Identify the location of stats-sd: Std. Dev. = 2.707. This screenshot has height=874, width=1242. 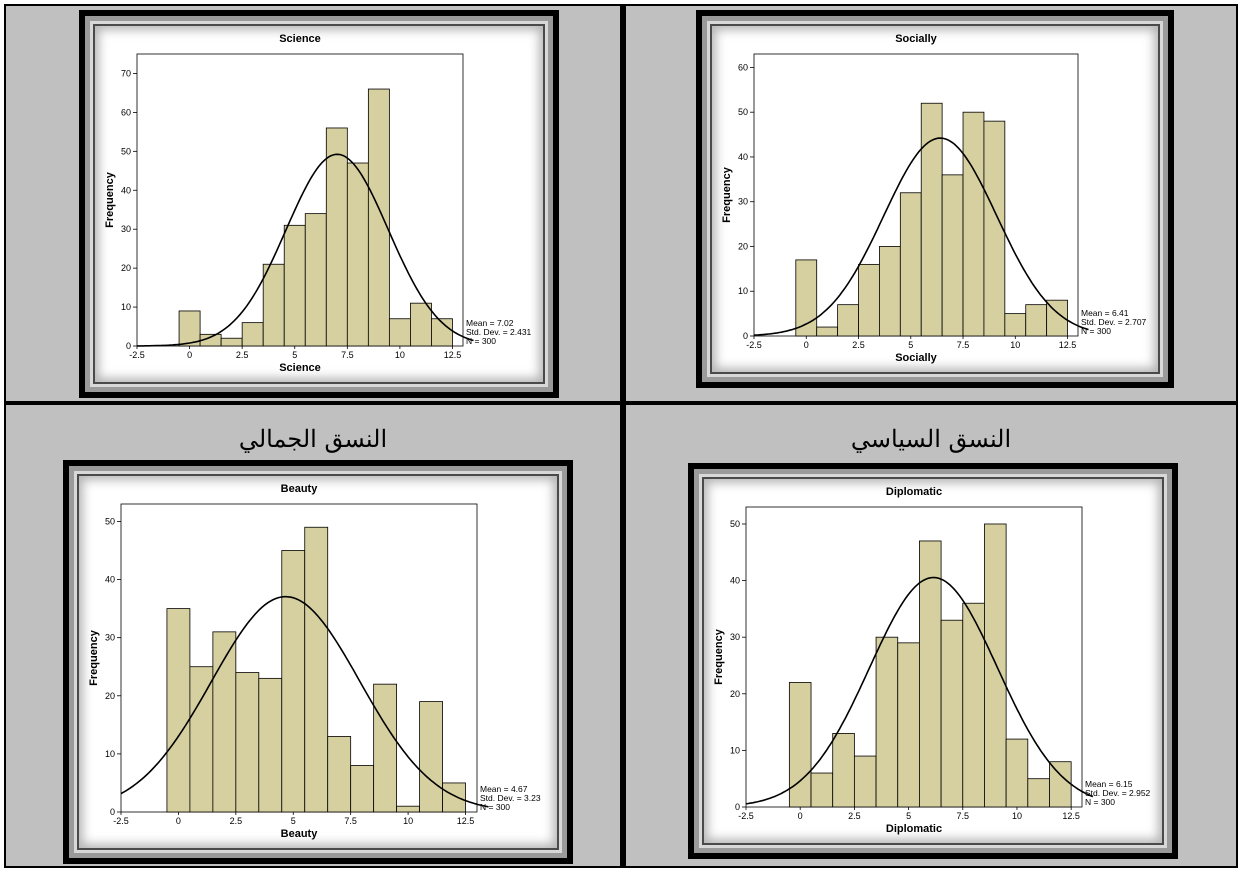
(1114, 322).